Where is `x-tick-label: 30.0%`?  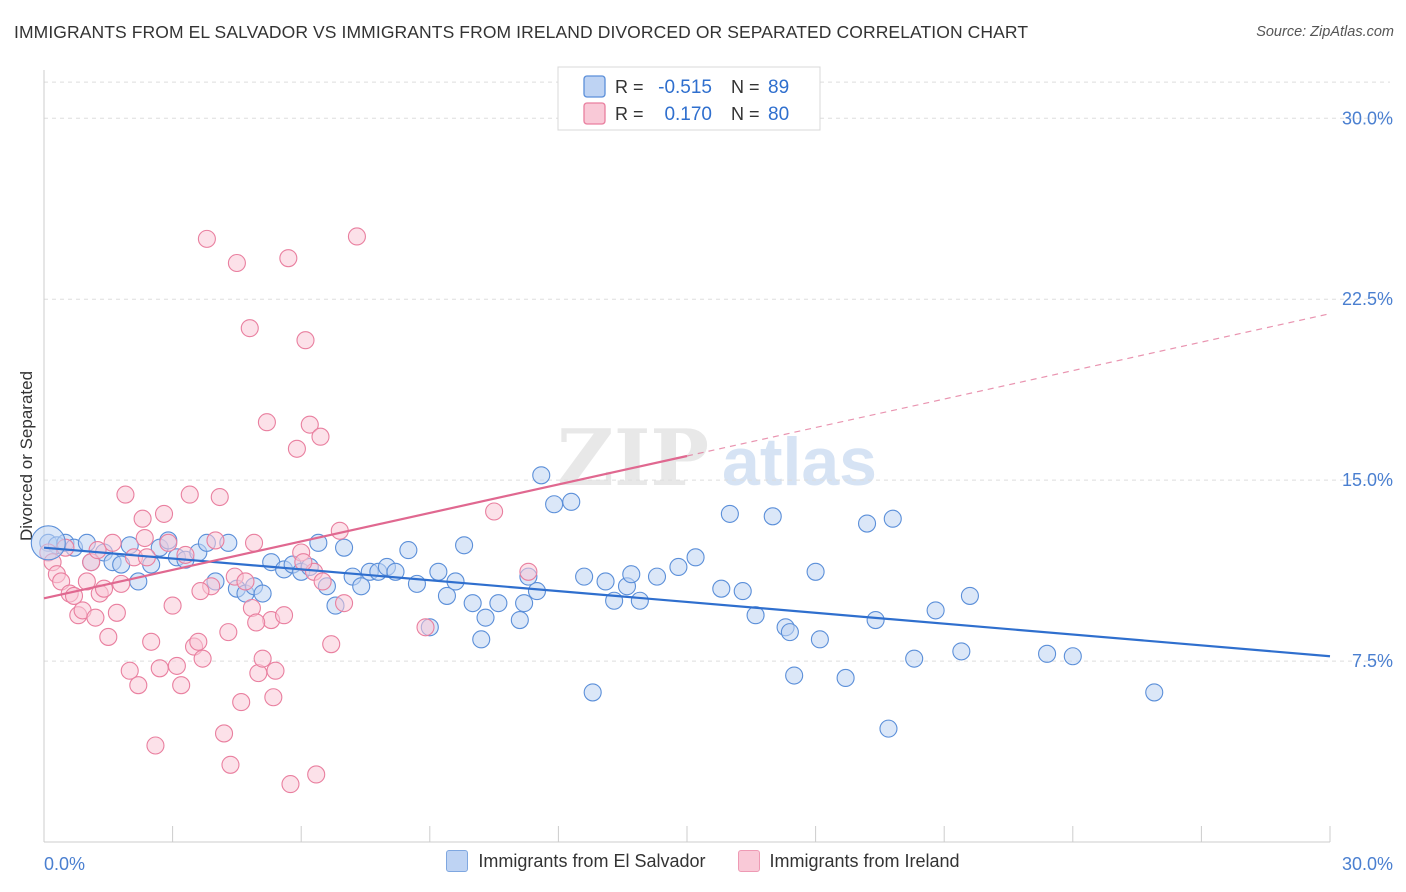
x-tick-label: 30.0% is located at coordinates (1367, 864).